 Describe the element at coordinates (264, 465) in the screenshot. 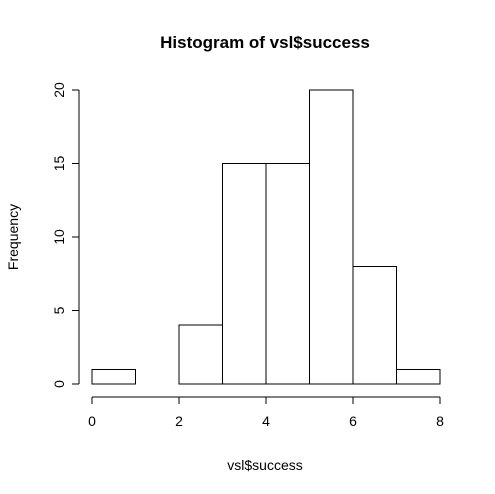

I see `x-axis-label: vsl$success` at that location.